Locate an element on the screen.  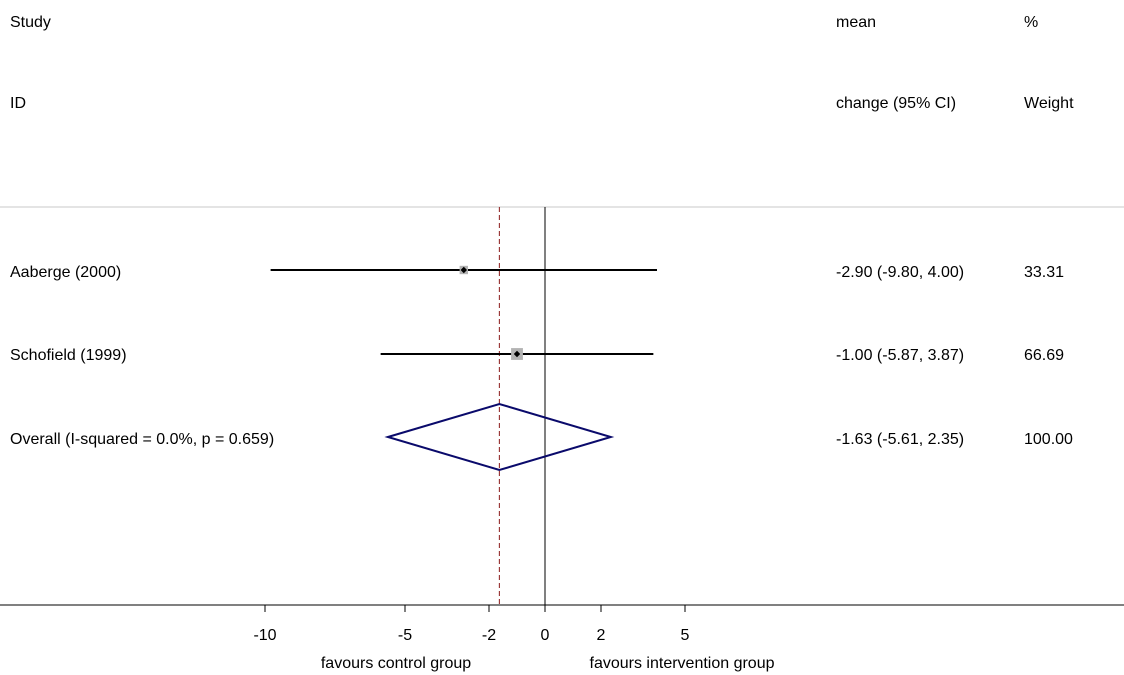
header-weight: Weight is located at coordinates (1049, 103).